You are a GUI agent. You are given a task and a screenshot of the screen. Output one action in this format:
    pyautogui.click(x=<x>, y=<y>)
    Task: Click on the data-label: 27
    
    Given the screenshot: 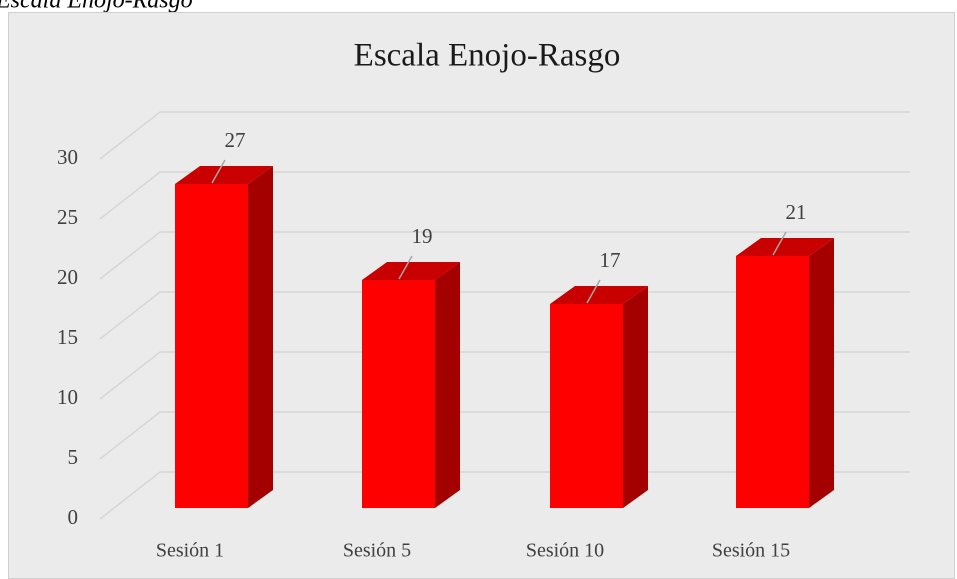 What is the action you would take?
    pyautogui.click(x=235, y=140)
    